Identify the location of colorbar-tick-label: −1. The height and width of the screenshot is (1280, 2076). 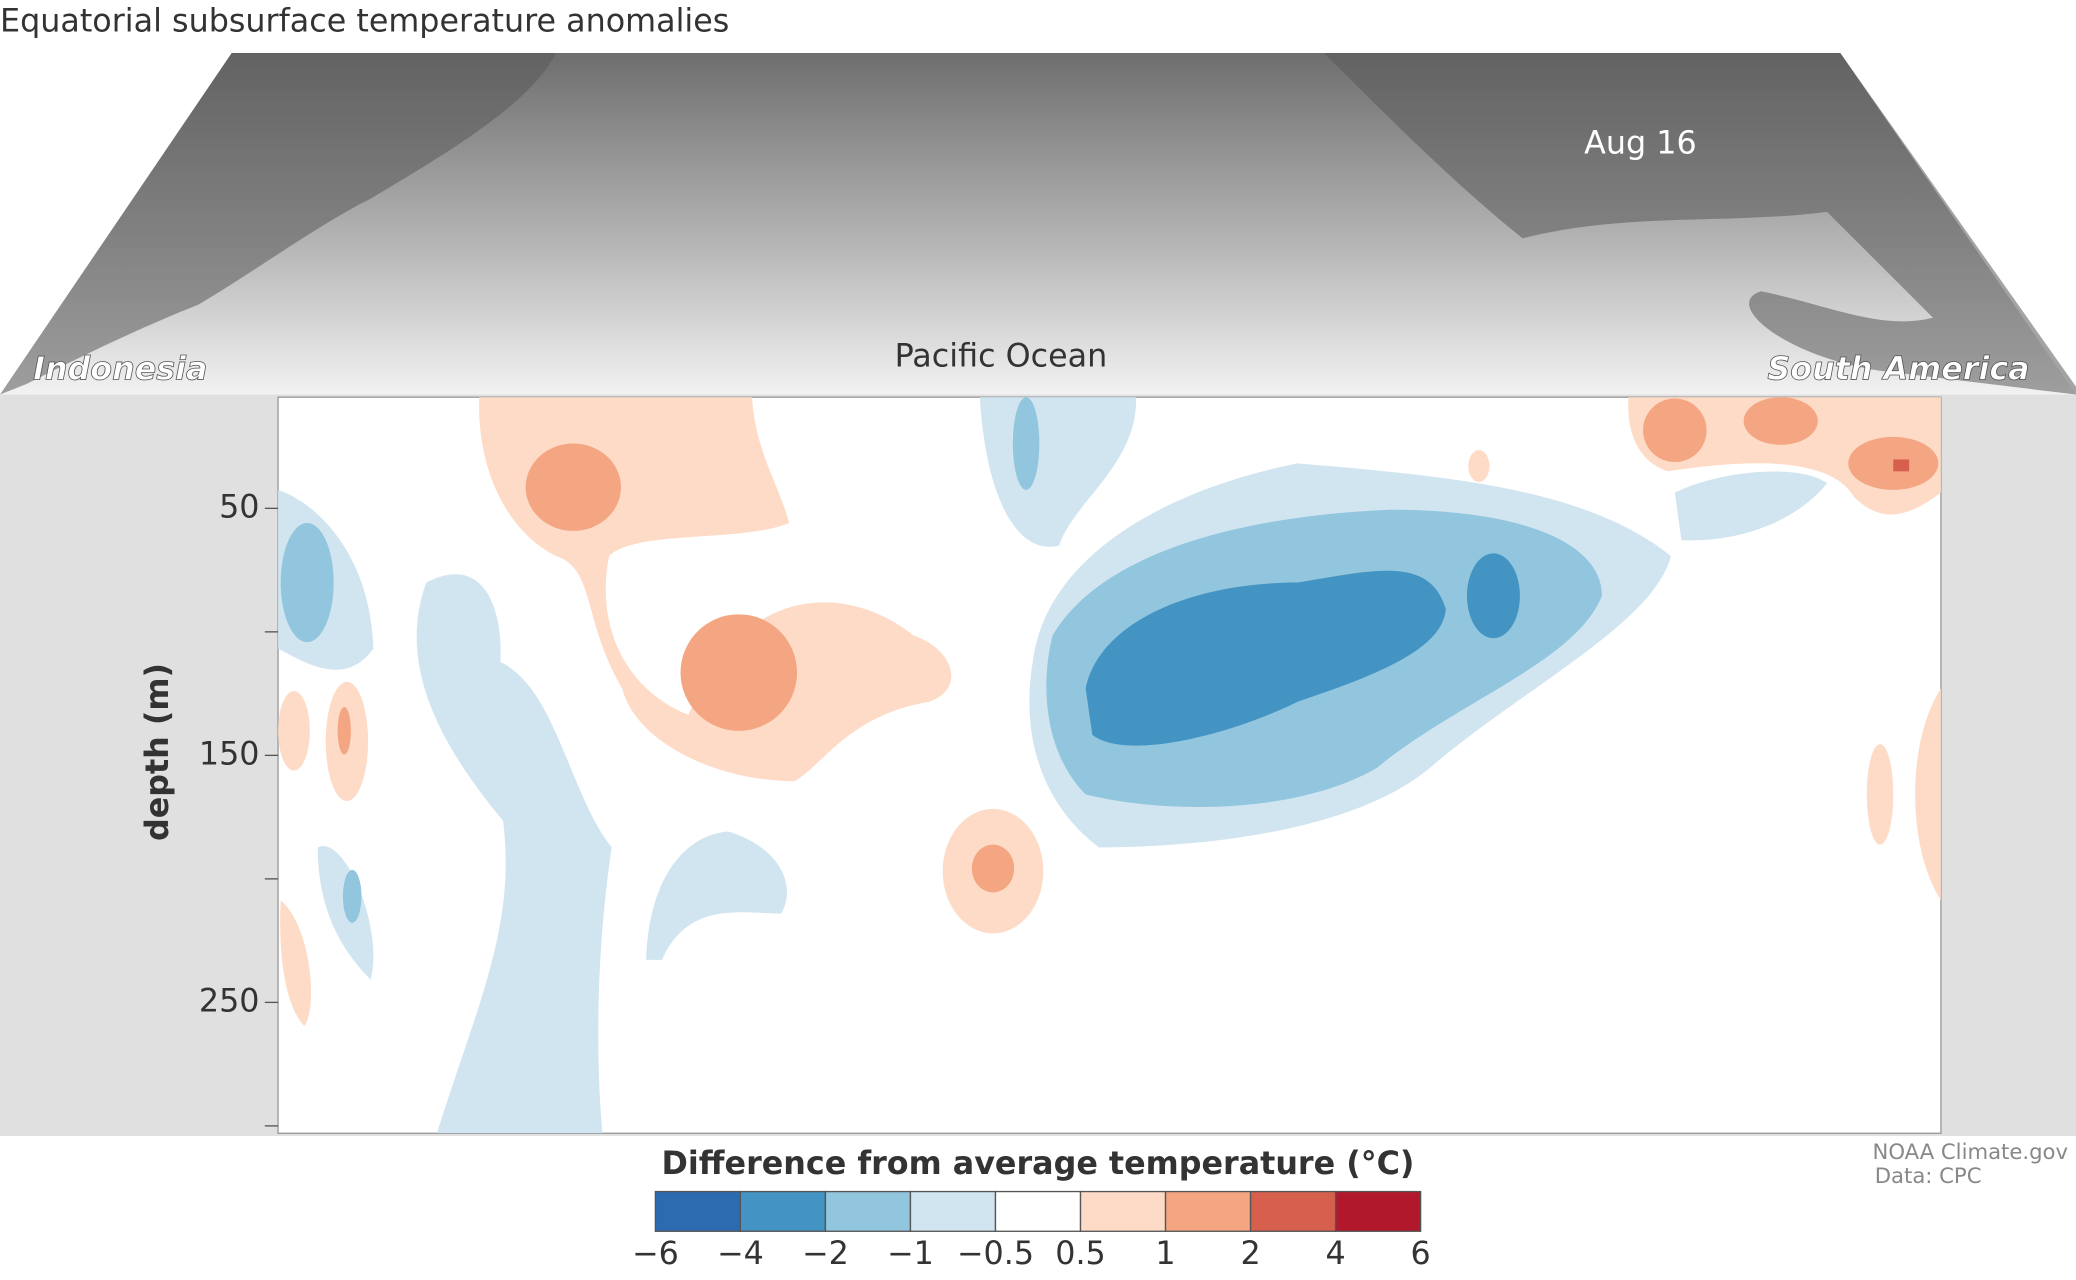
(910, 1254).